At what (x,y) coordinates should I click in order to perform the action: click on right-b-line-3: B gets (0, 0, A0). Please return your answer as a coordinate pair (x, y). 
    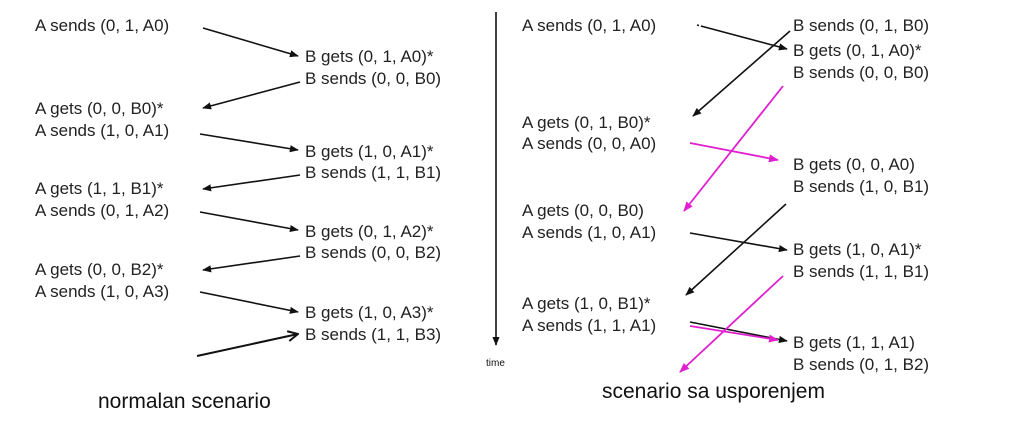
    Looking at the image, I should click on (854, 164).